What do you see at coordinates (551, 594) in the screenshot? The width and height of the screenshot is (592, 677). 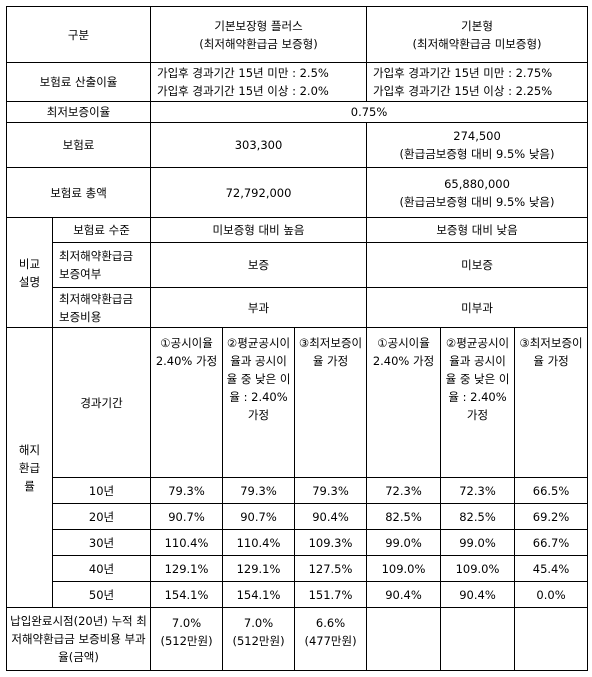 I see `refund-rate: 0.0%` at bounding box center [551, 594].